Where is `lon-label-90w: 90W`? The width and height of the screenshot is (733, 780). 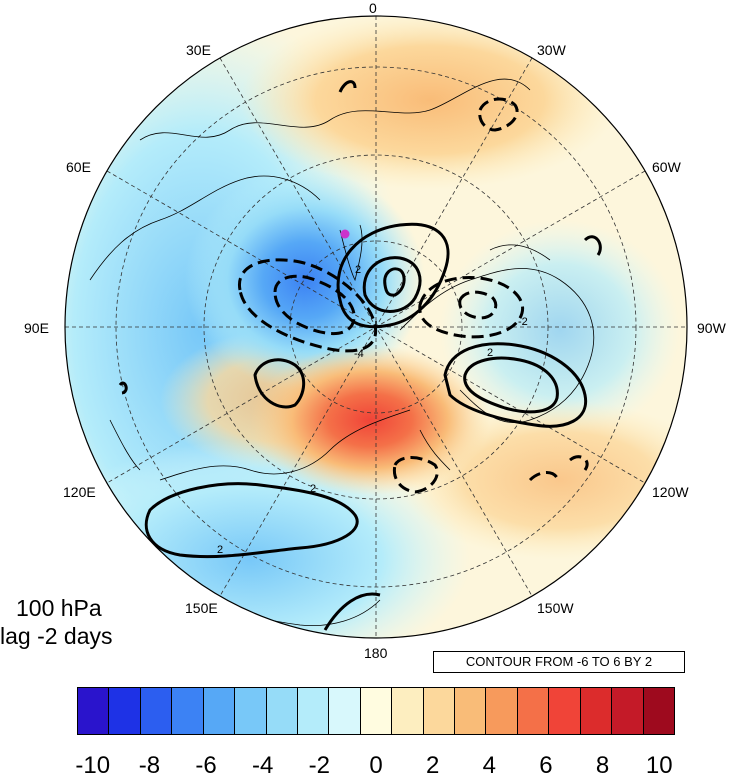
lon-label-90w: 90W is located at coordinates (711, 328).